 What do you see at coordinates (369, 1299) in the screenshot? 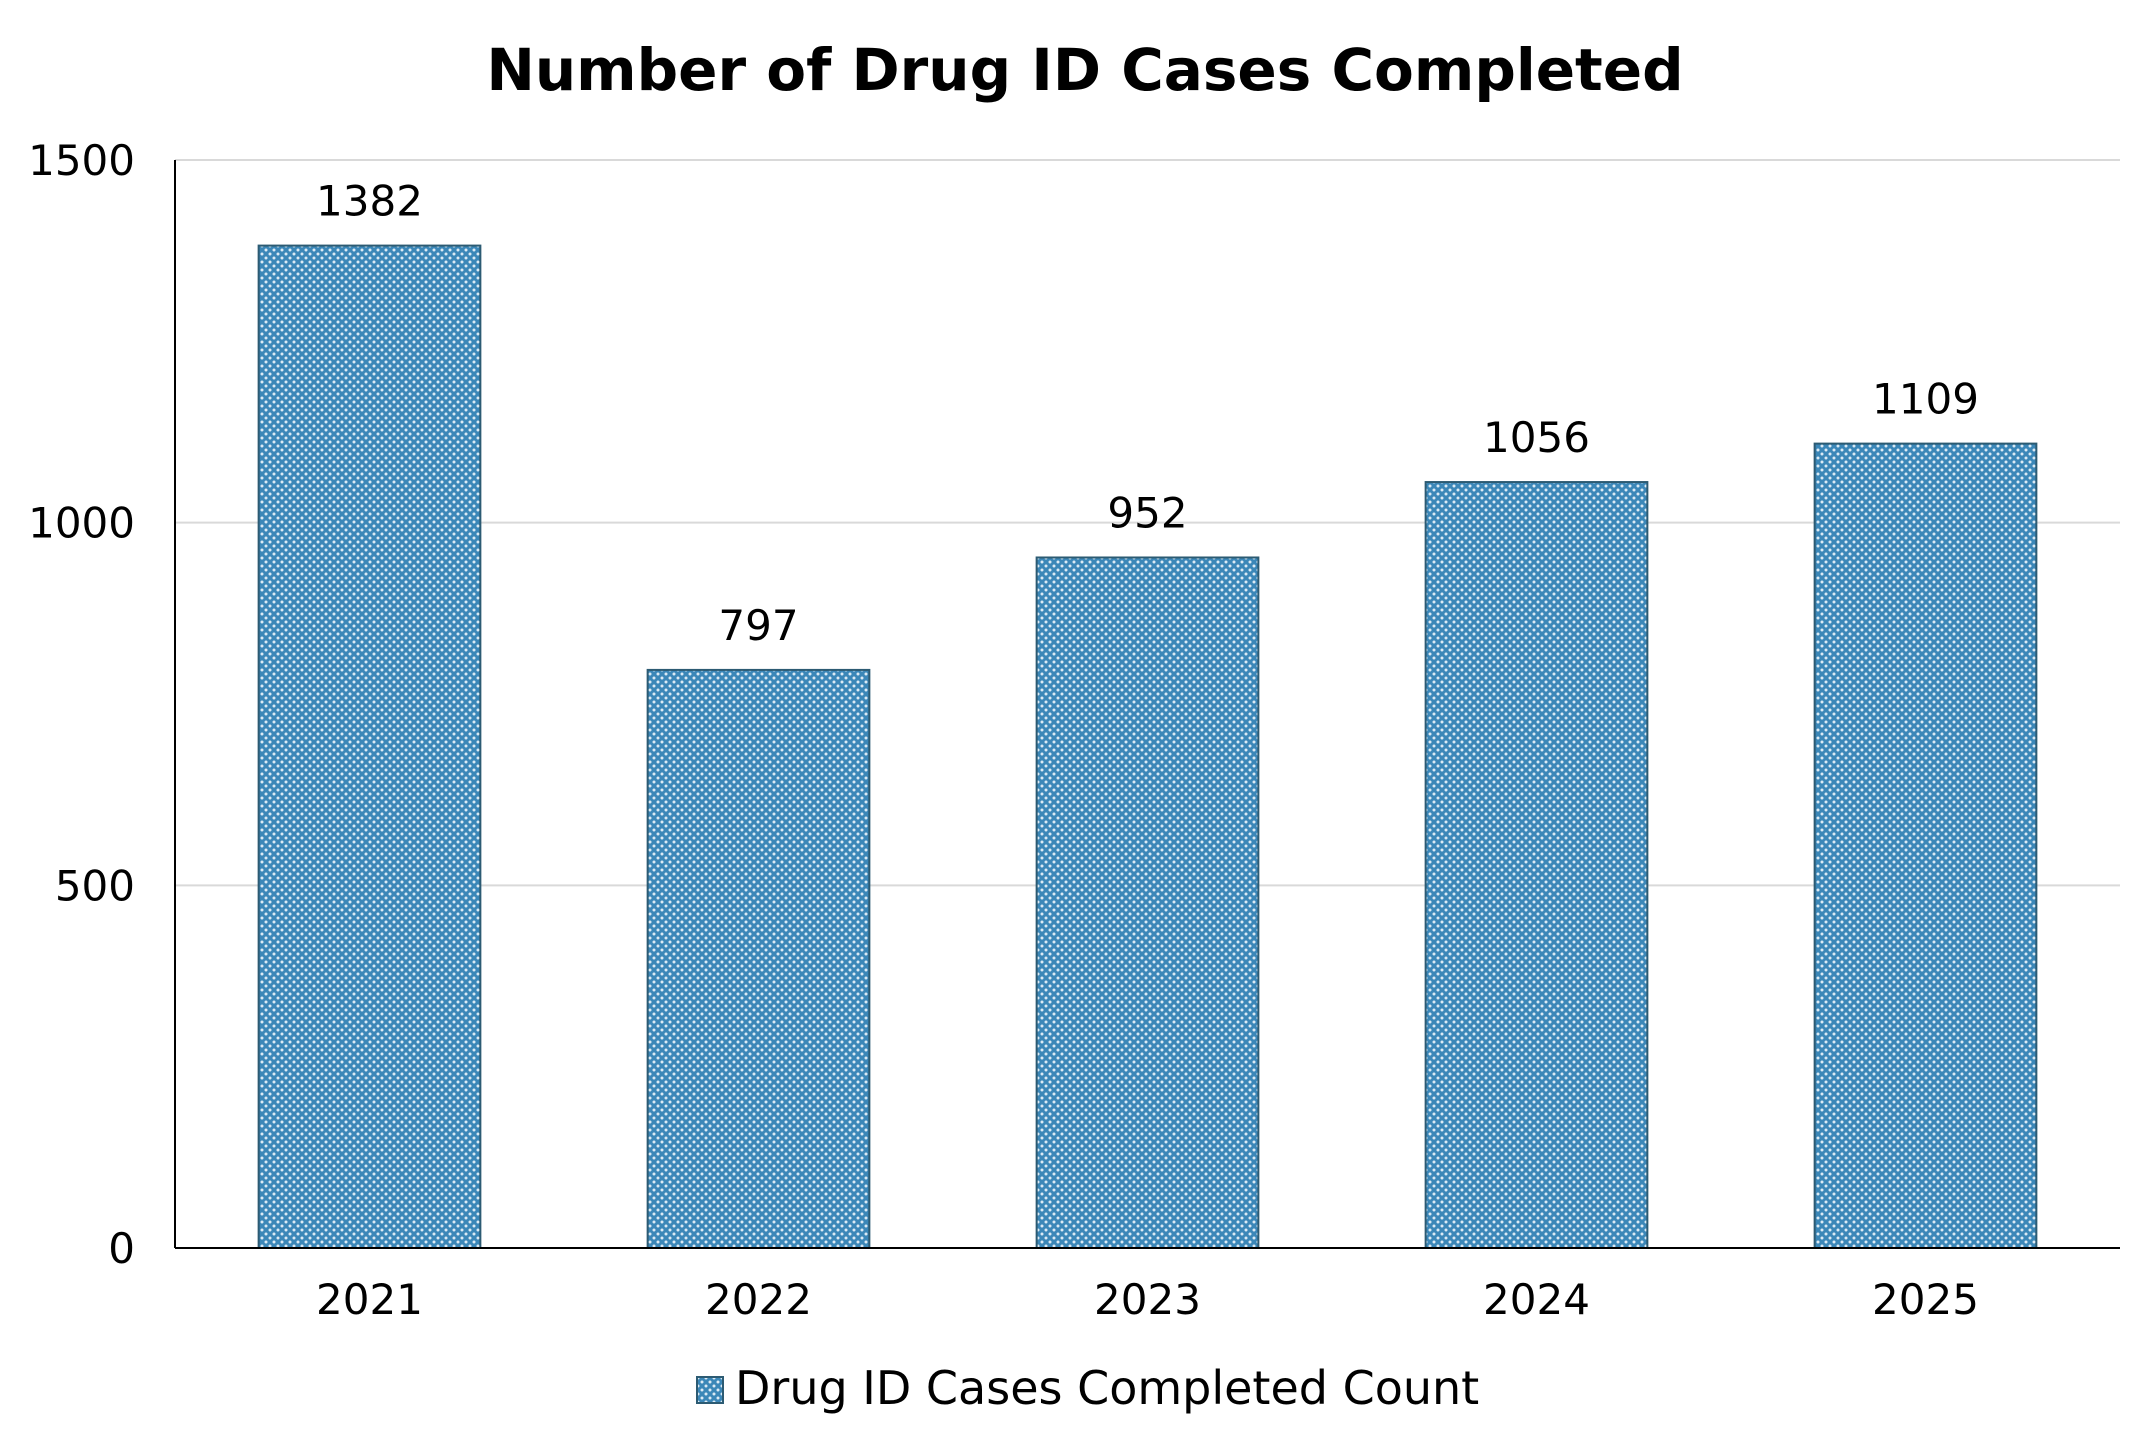
I see `x-tick-label-2021: 2021` at bounding box center [369, 1299].